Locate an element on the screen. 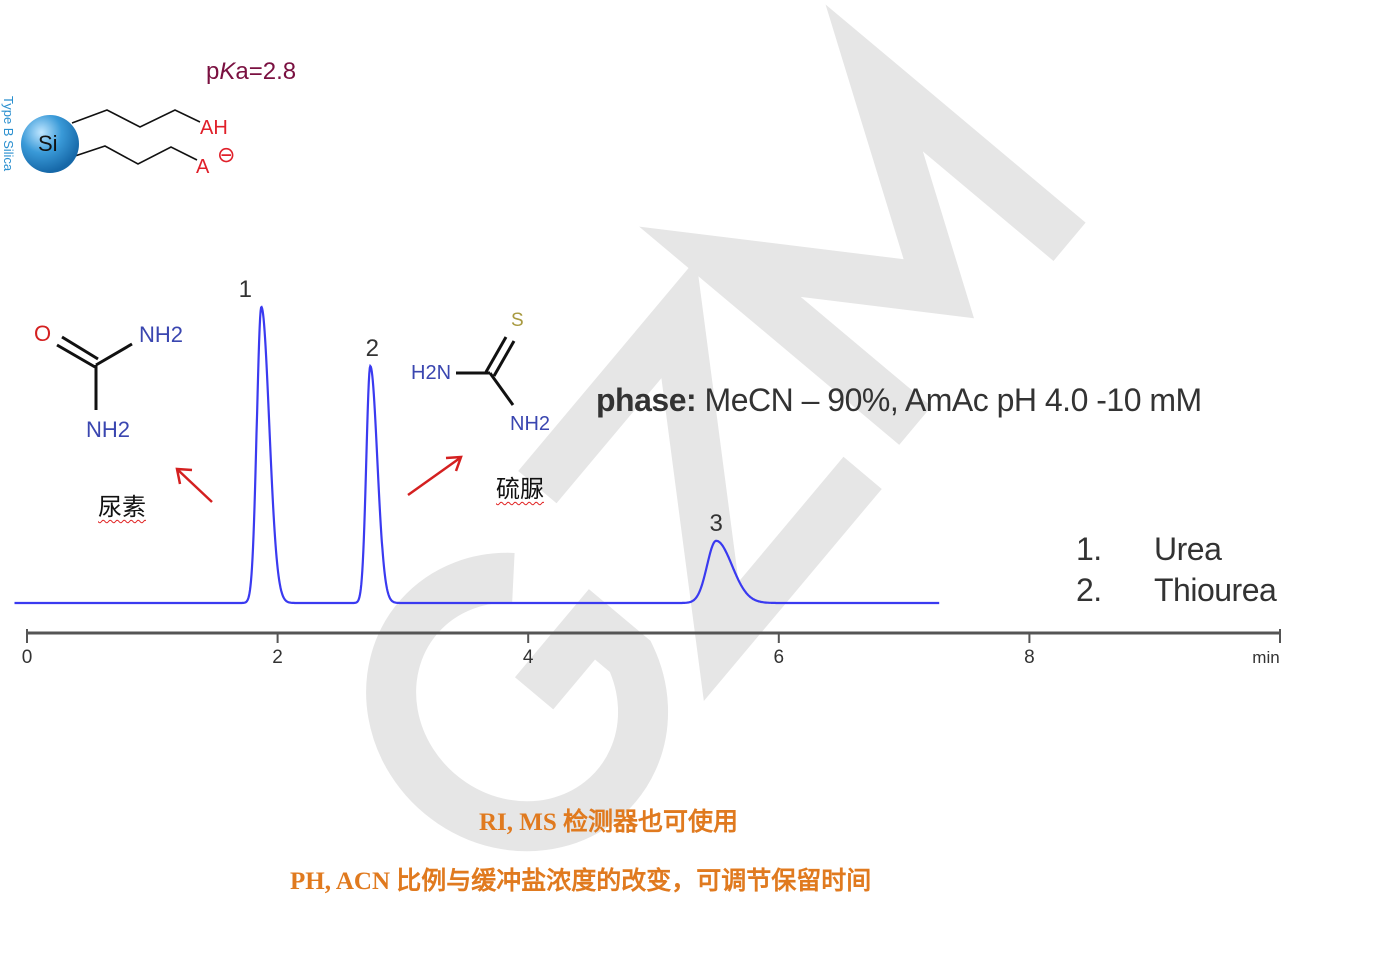  urea-nh2-top: NH2 is located at coordinates (161, 334).